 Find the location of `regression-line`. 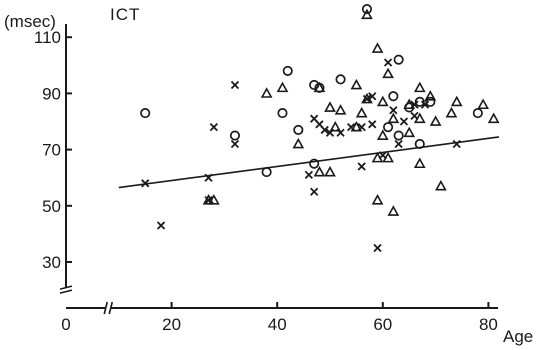

regression-line is located at coordinates (309, 162).